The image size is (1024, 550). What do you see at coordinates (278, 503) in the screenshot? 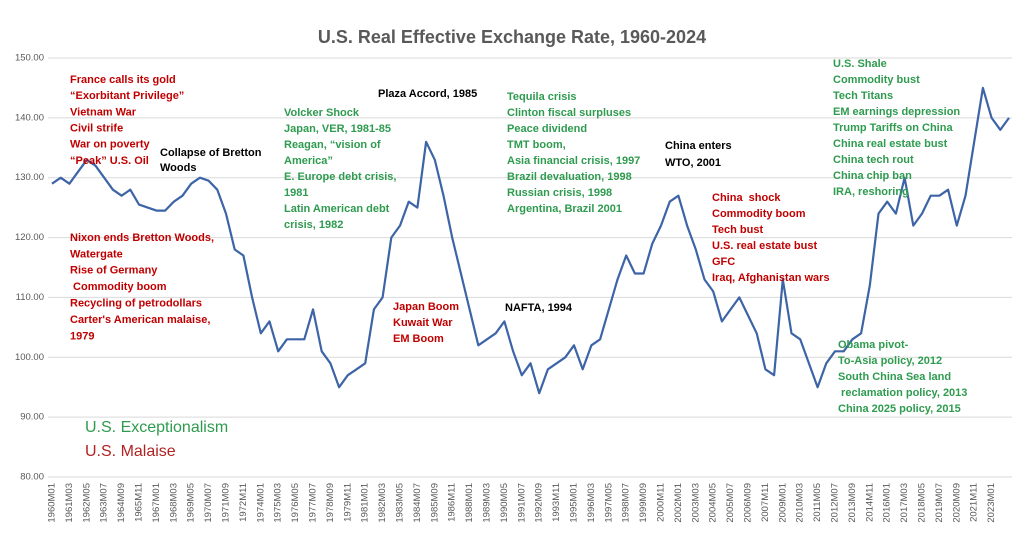
I see `x-tick-label: 1975M03` at bounding box center [278, 503].